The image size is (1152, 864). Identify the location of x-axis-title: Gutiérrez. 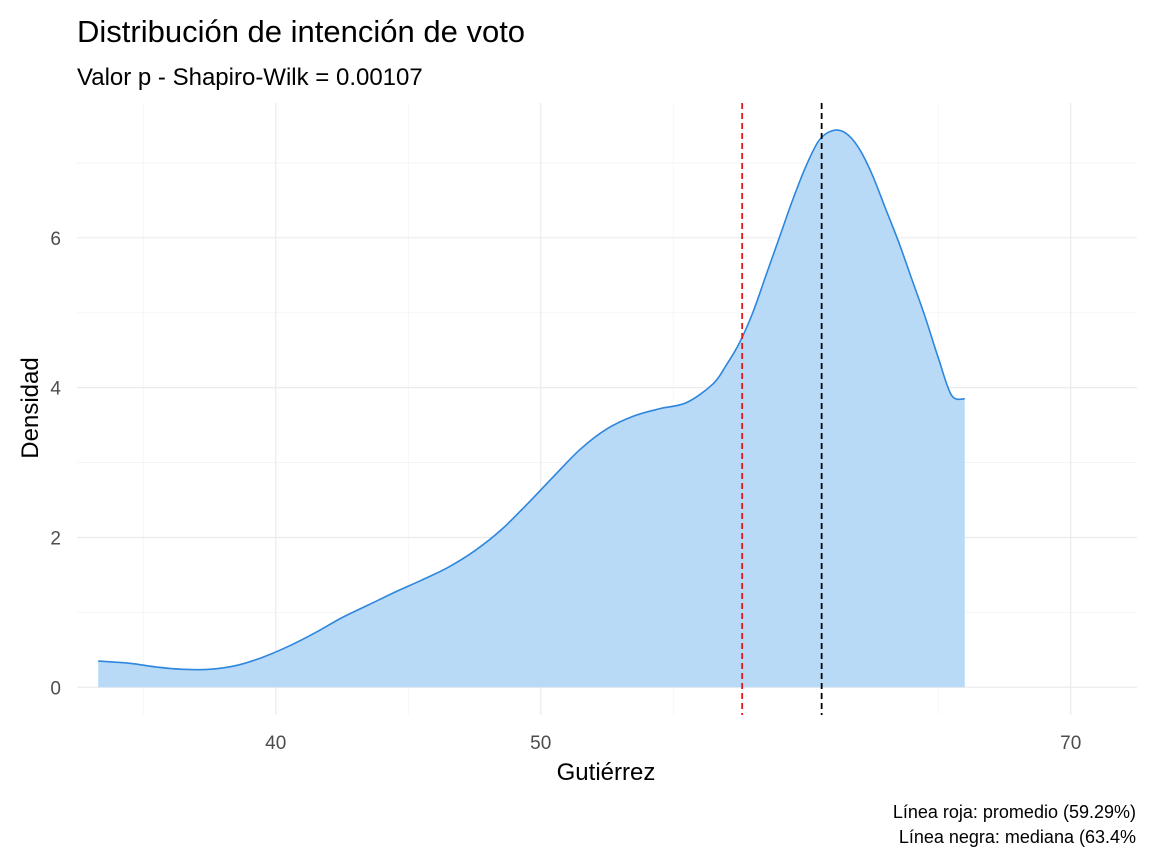
(606, 772).